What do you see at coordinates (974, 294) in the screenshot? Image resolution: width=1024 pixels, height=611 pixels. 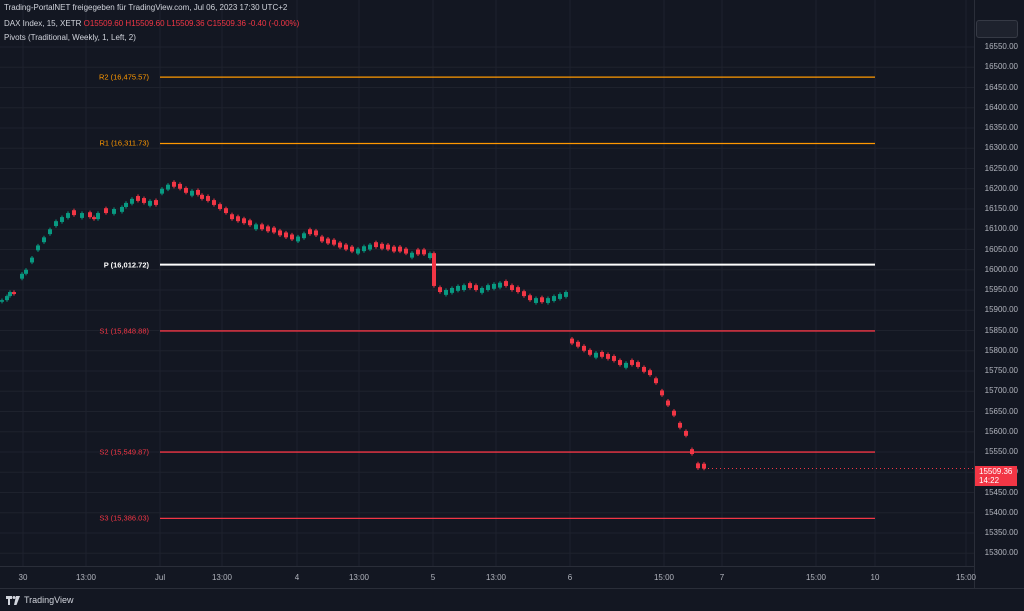 I see `price-axis-divider` at bounding box center [974, 294].